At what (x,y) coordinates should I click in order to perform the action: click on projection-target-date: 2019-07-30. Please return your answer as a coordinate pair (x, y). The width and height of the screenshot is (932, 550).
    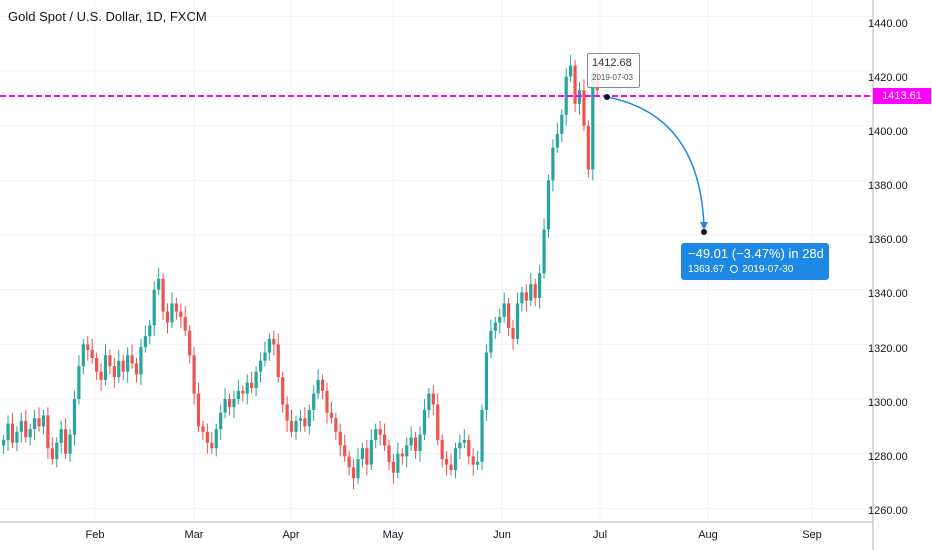
    Looking at the image, I should click on (768, 269).